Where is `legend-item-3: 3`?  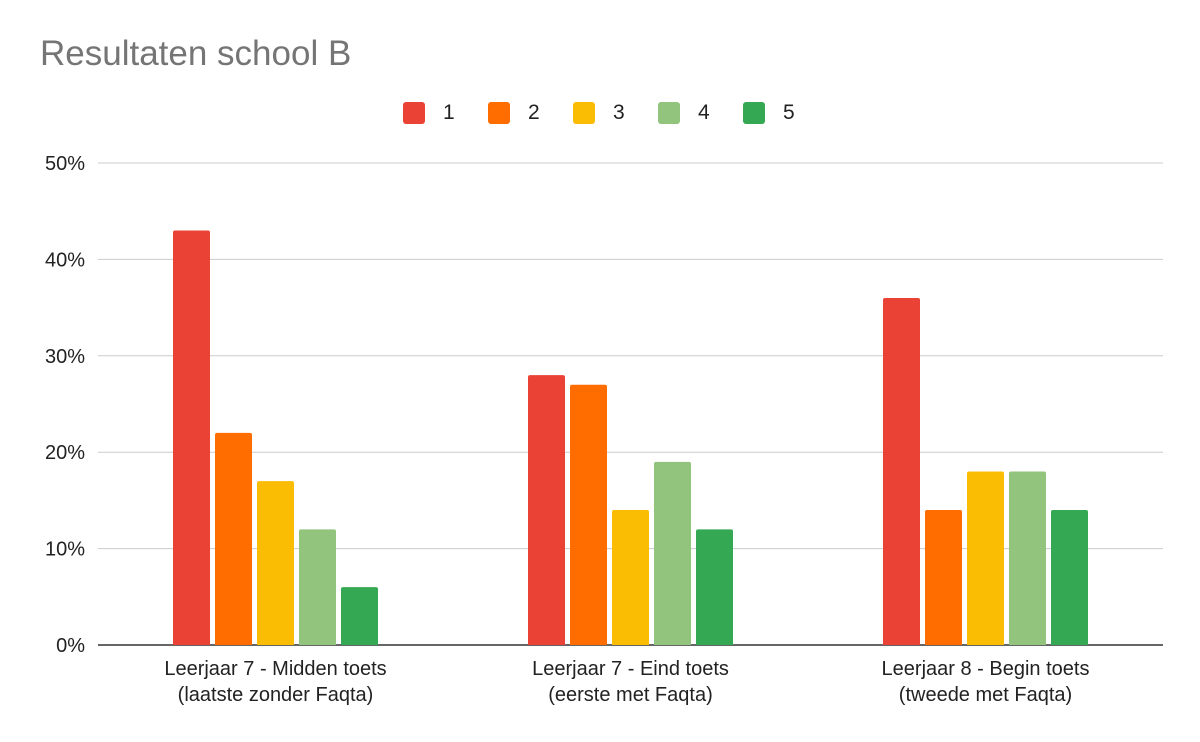 legend-item-3: 3 is located at coordinates (599, 113).